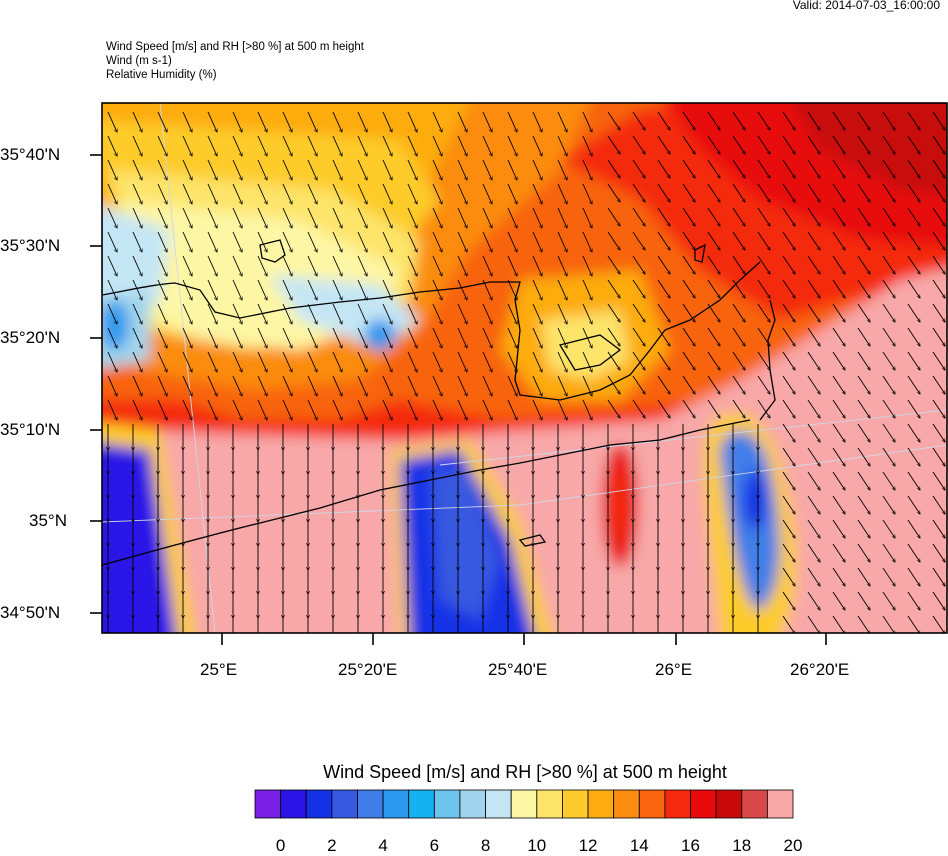  What do you see at coordinates (434, 845) in the screenshot?
I see `colorbar-label: 6` at bounding box center [434, 845].